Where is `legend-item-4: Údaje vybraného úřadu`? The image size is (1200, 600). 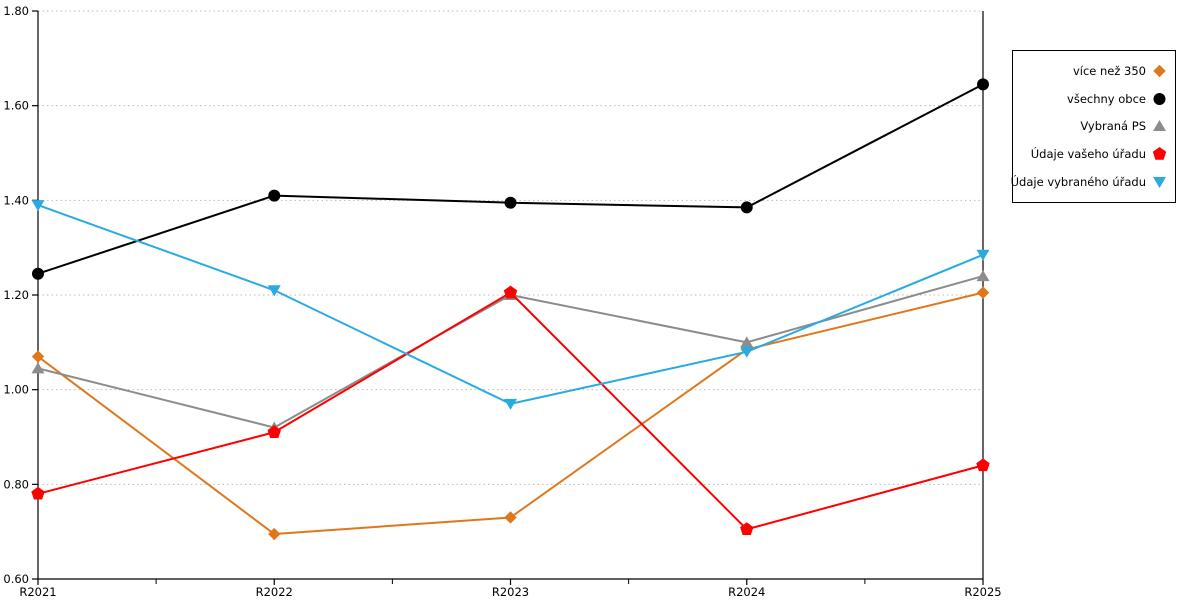
legend-item-4: Údaje vybraného úřadu is located at coordinates (1089, 182).